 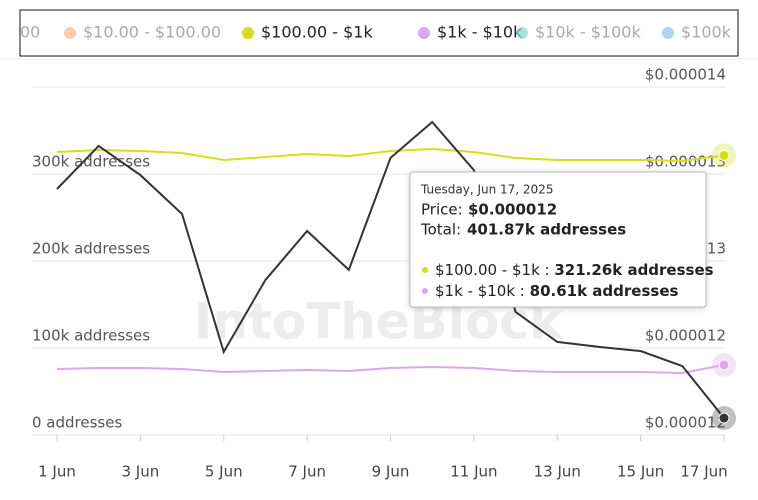 What do you see at coordinates (473, 472) in the screenshot?
I see `x-tick-label: 11 Jun` at bounding box center [473, 472].